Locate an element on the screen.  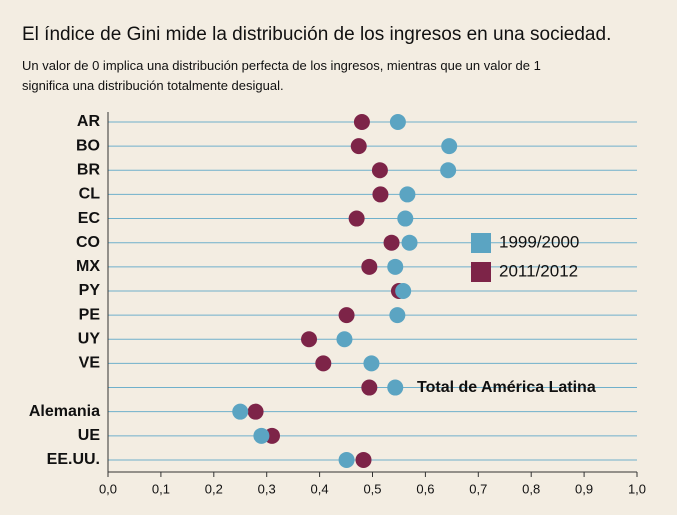
category-label: EE.UU. is located at coordinates (73, 459).